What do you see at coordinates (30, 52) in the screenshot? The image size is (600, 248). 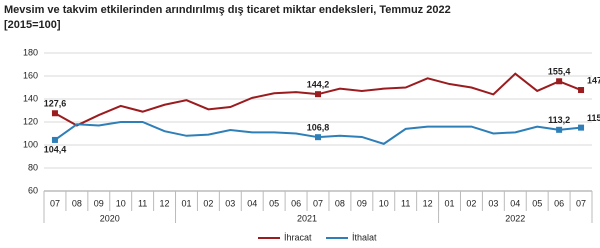 I see `y-tick-label: 180` at bounding box center [30, 52].